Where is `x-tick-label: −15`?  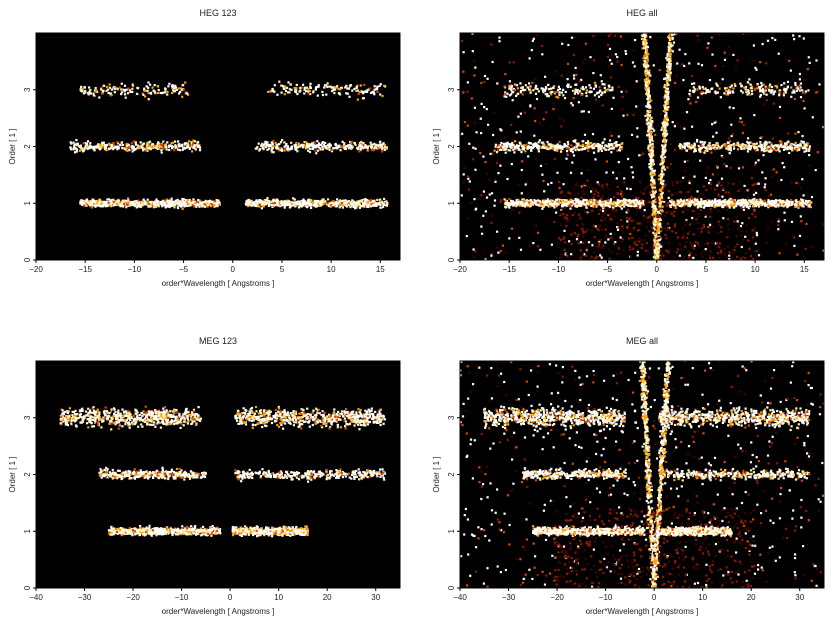 x-tick-label: −15 is located at coordinates (85, 269).